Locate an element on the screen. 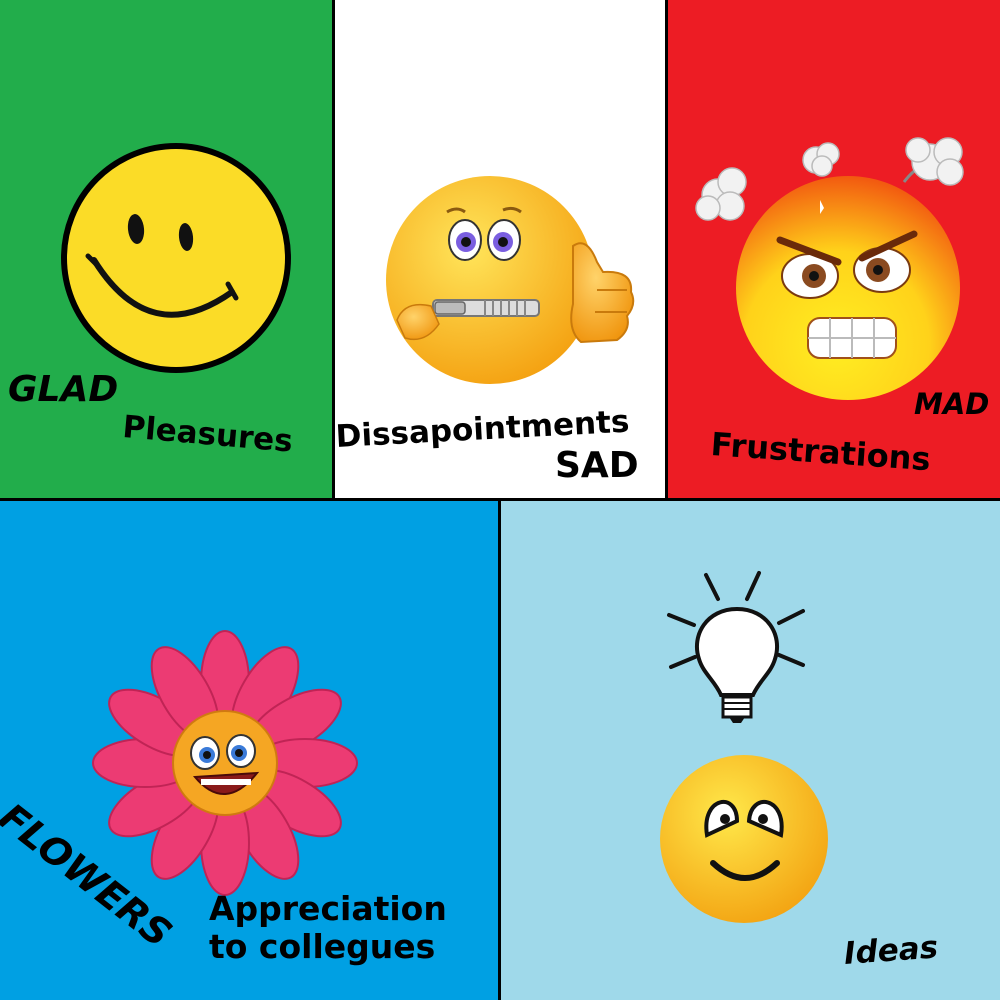  sad-title: SAD is located at coordinates (597, 465).